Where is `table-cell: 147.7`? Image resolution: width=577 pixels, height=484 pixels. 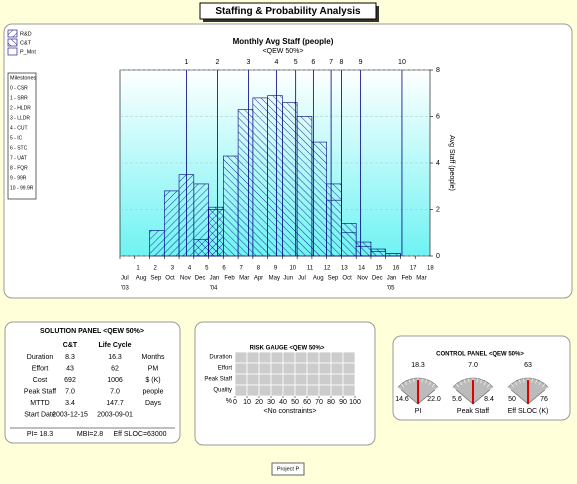
table-cell: 147.7 is located at coordinates (115, 403).